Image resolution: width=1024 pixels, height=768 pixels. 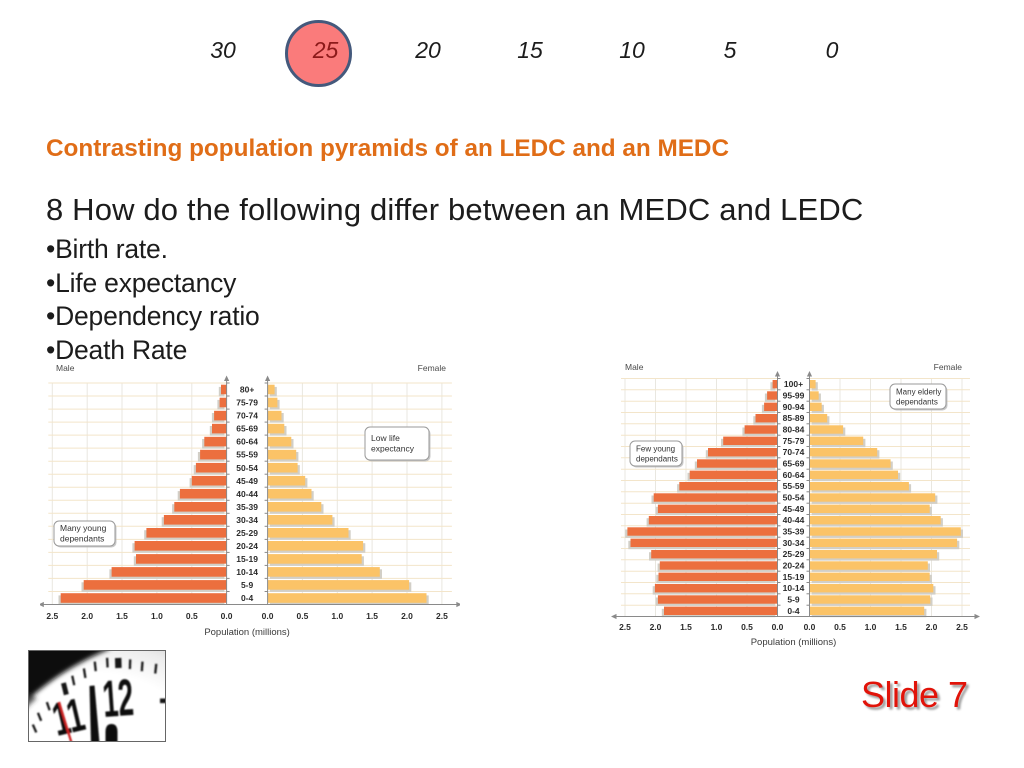 What do you see at coordinates (794, 430) in the screenshot?
I see `svg-text: 80-84` at bounding box center [794, 430].